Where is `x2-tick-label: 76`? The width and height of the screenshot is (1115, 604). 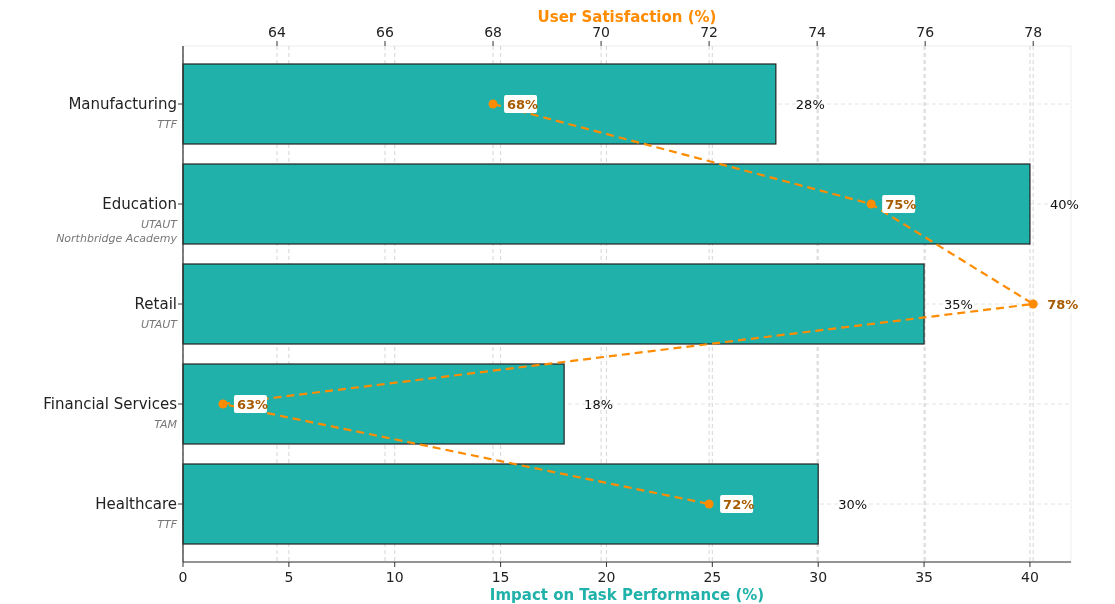
x2-tick-label: 76 is located at coordinates (925, 32).